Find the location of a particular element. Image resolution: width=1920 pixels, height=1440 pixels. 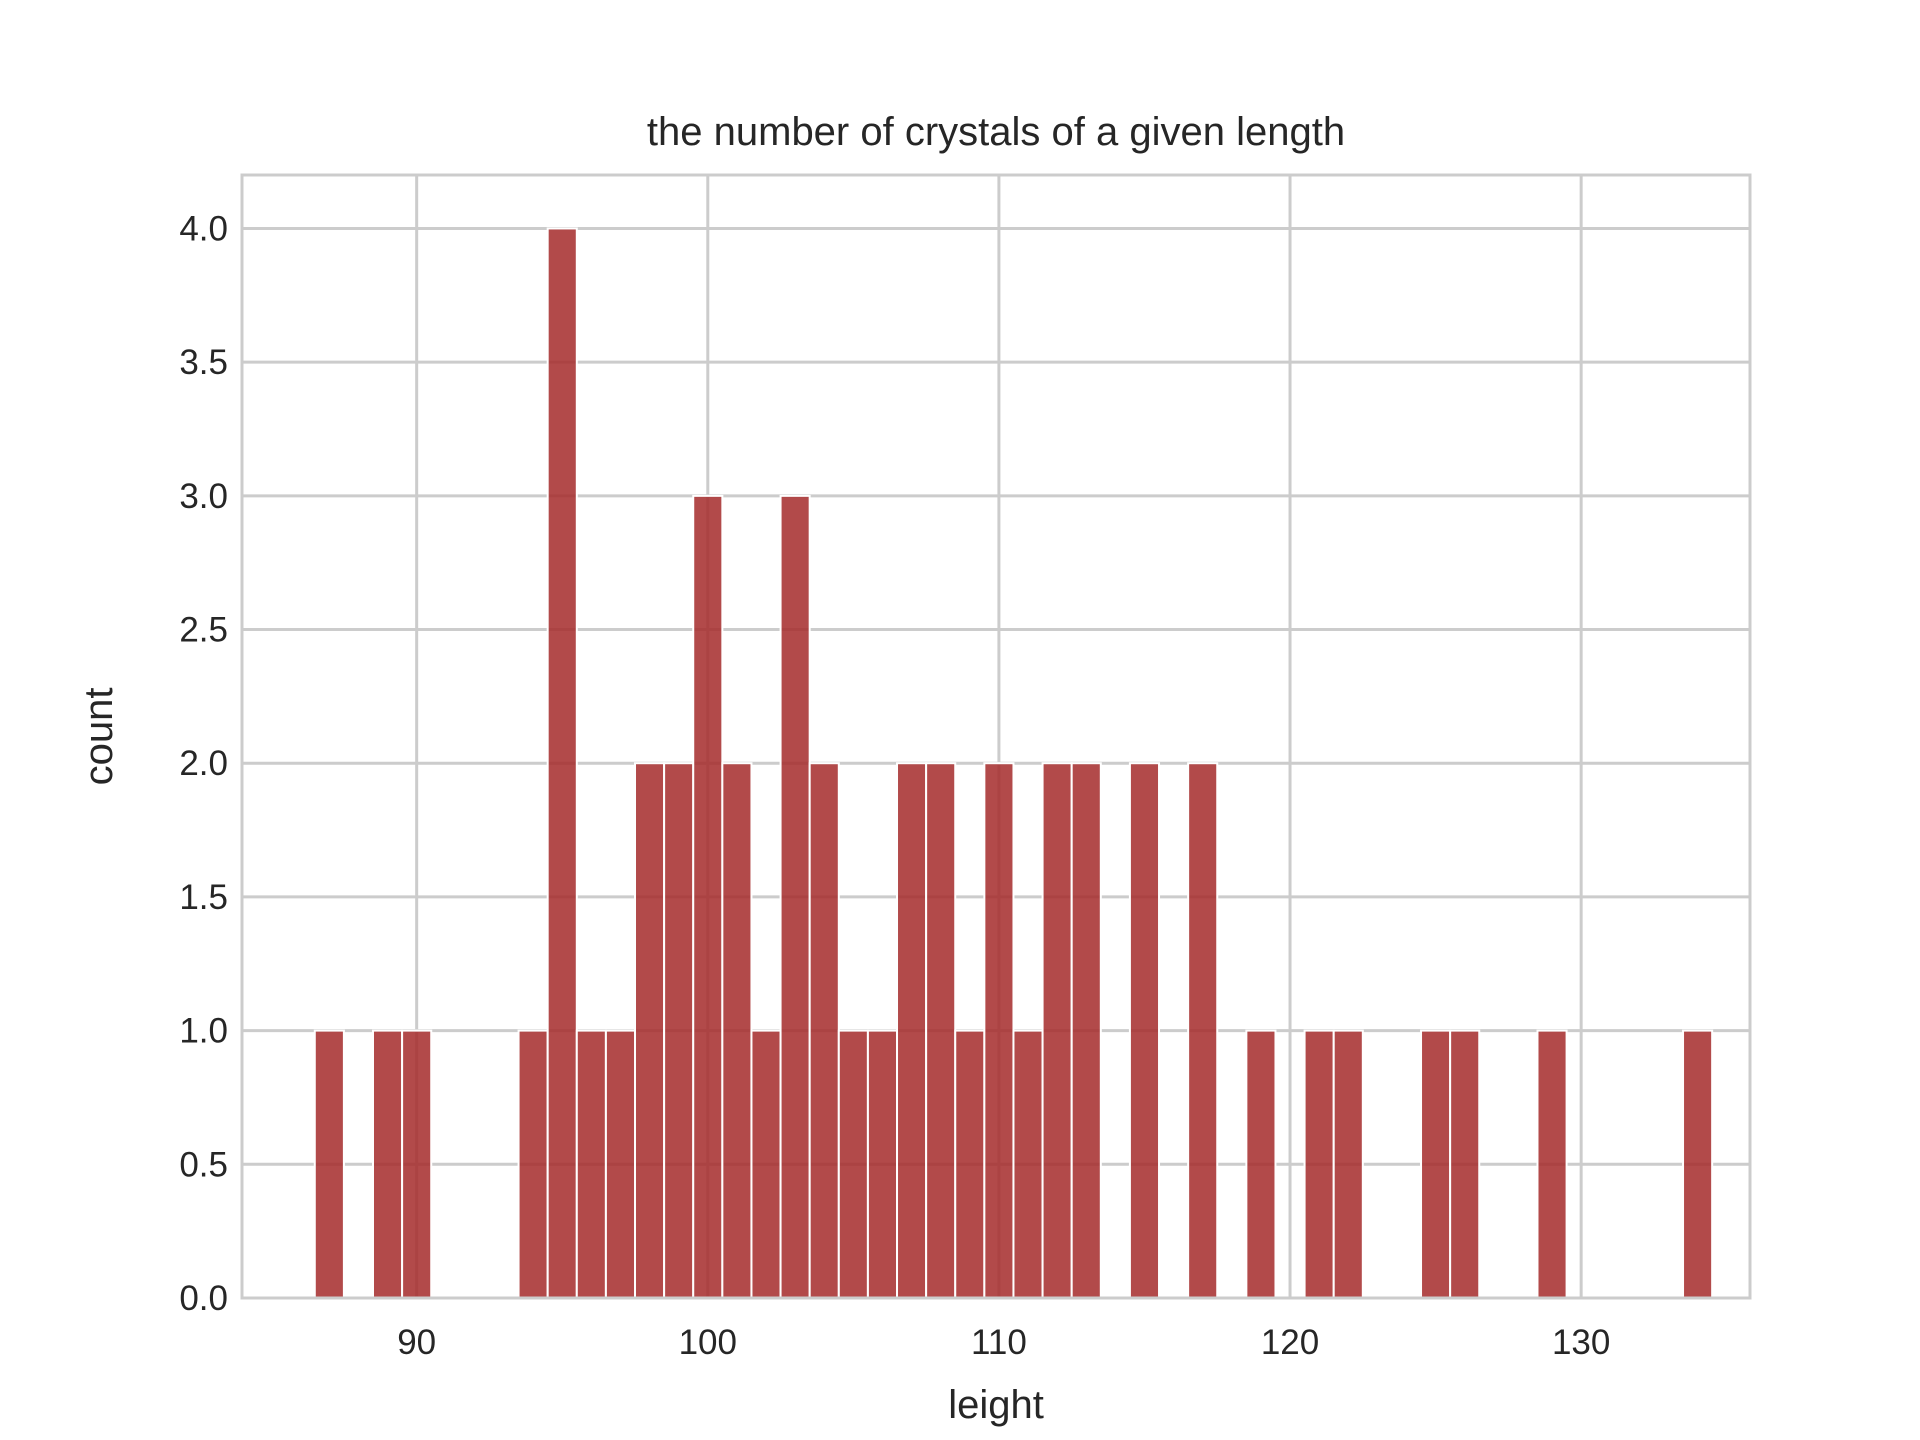

chart-title: the number of crystals of a given length is located at coordinates (996, 132).